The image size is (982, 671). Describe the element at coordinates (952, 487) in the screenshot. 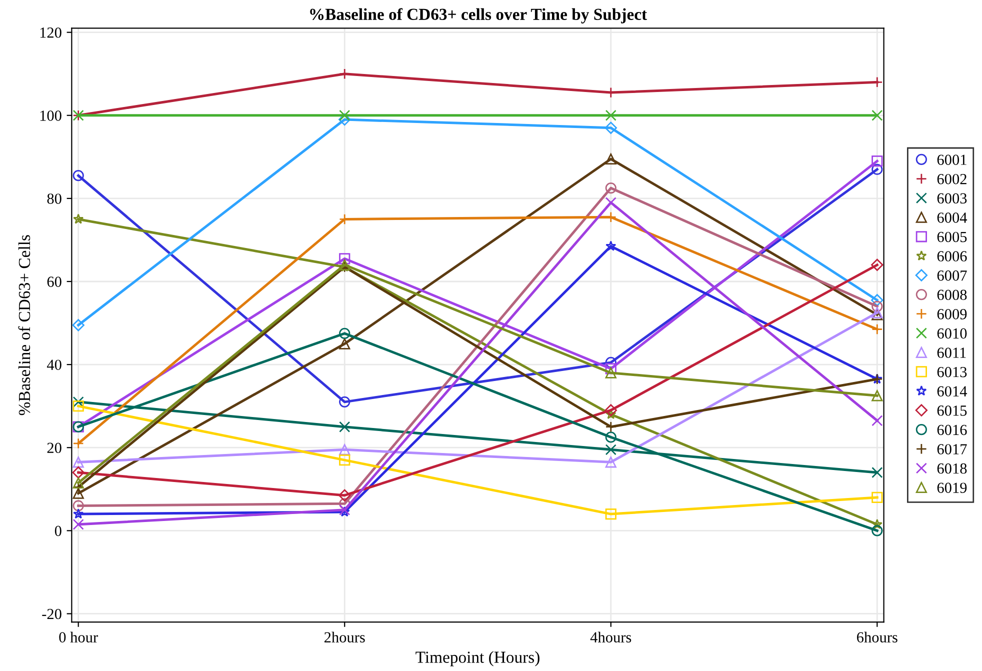

I see `legend-label: 6019` at that location.